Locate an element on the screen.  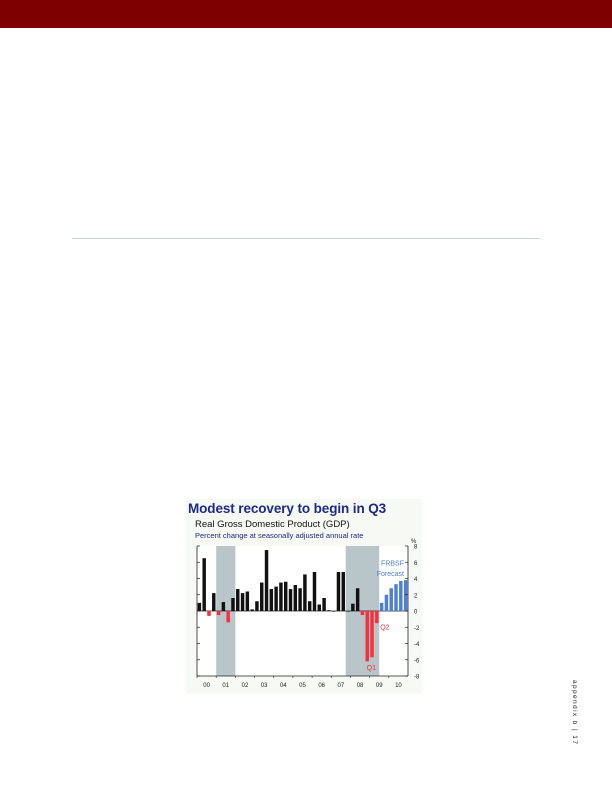
y-tick-label: -8 is located at coordinates (417, 678).